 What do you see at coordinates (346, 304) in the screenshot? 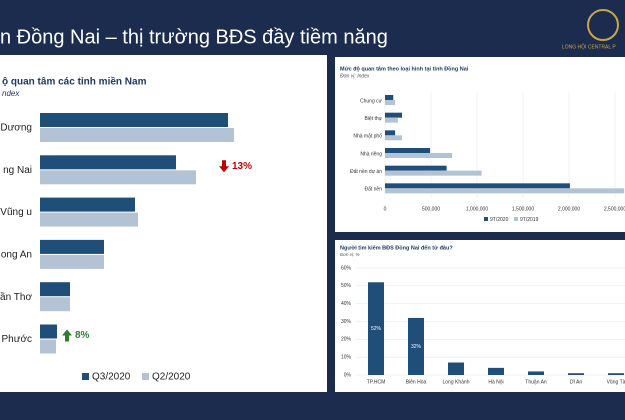
I see `y-tick-label: 40%` at bounding box center [346, 304].